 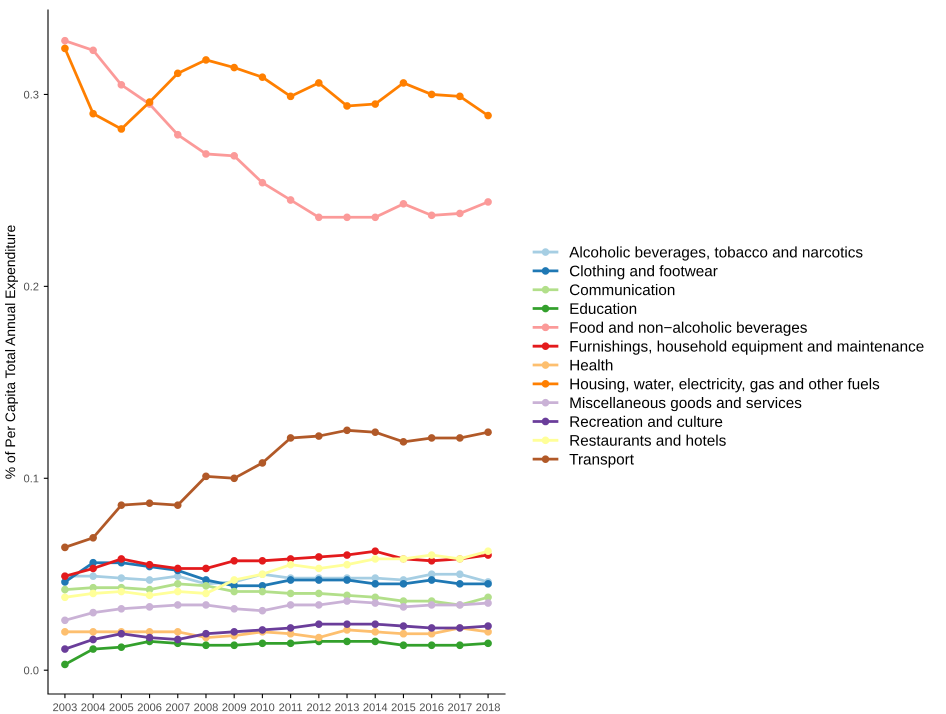 I want to click on y-axis-title: % of Per Capita Total Annual Expenditure, so click(x=11, y=352).